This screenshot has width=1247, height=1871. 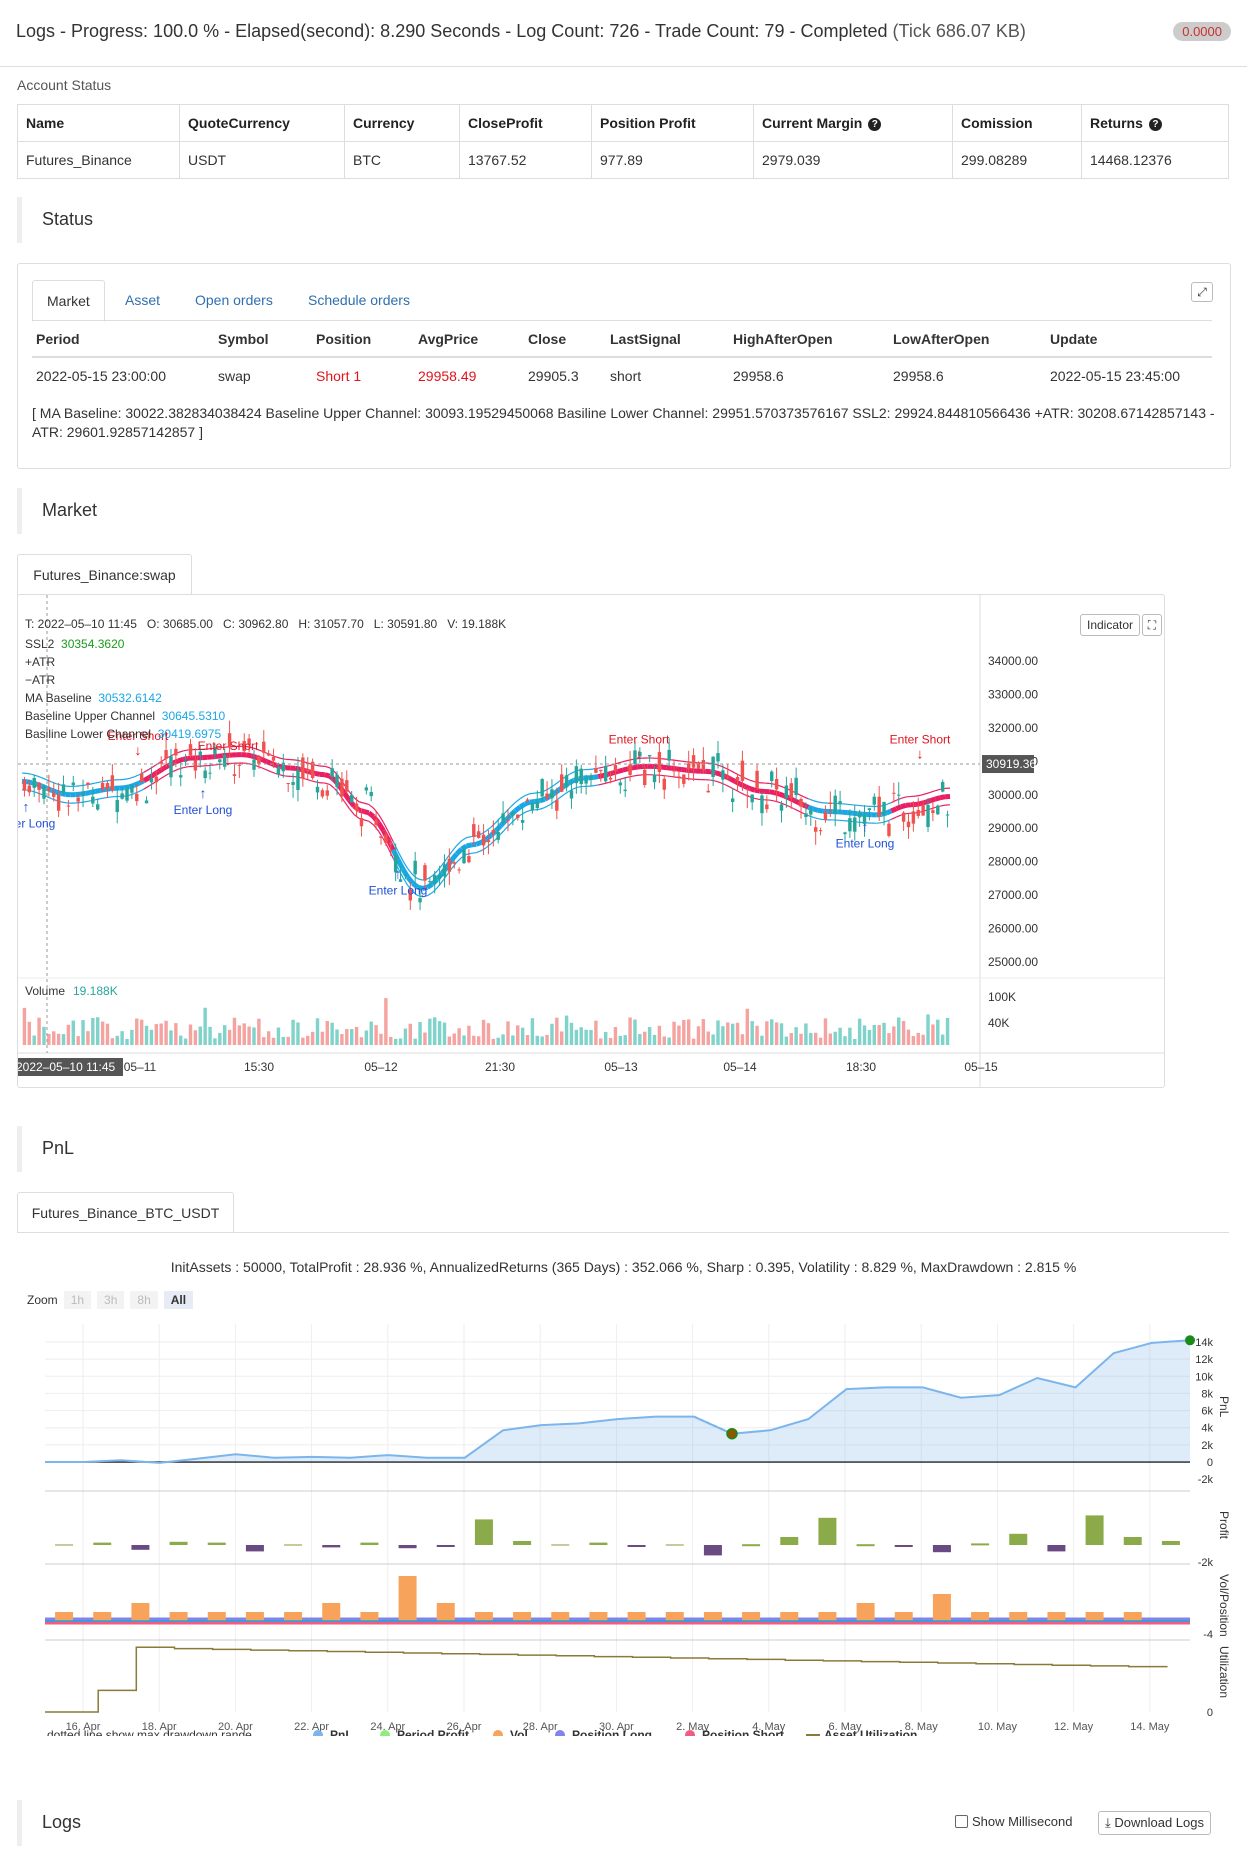 I want to click on time-tick: 05–14, so click(x=740, y=1067).